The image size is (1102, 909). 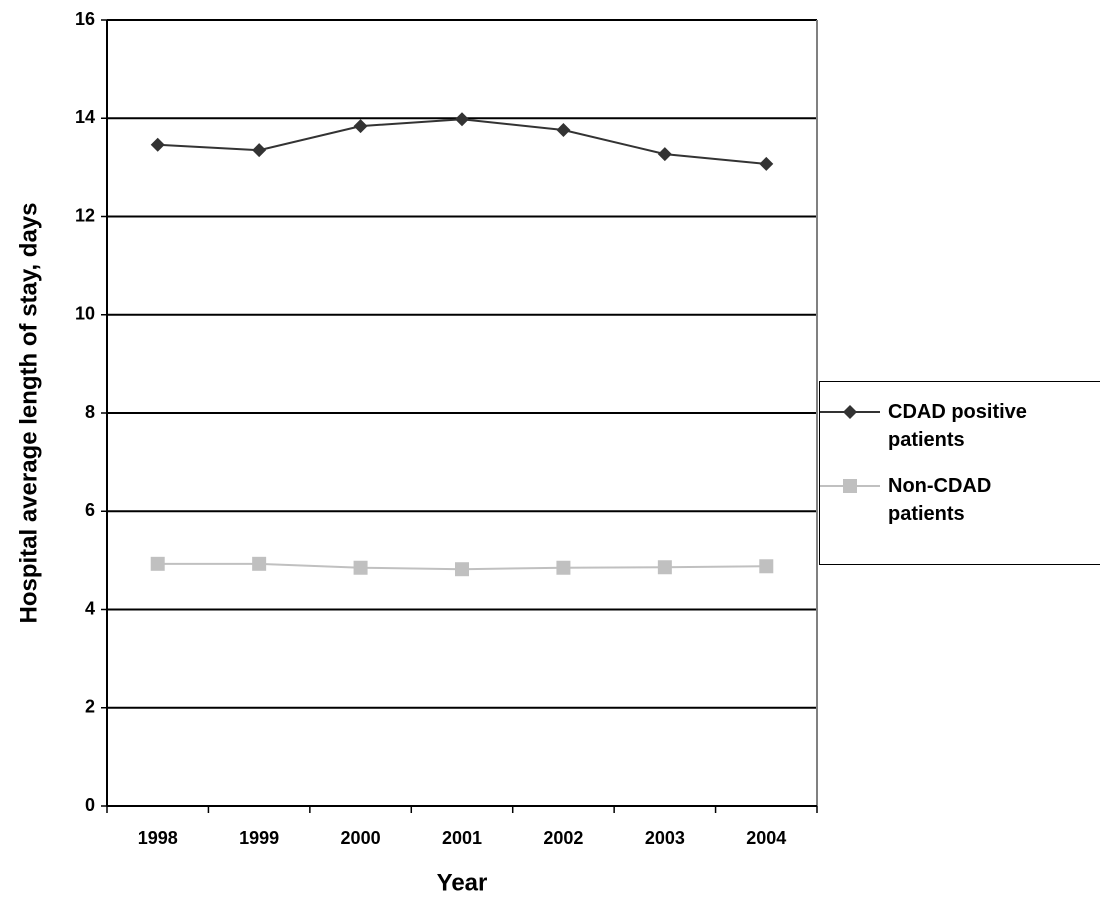 I want to click on legend-label: CDAD positive patients, so click(x=957, y=426).